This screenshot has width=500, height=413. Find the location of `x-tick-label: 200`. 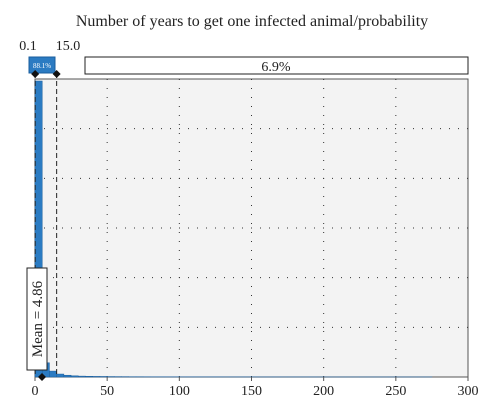

x-tick-label: 200 is located at coordinates (323, 391).